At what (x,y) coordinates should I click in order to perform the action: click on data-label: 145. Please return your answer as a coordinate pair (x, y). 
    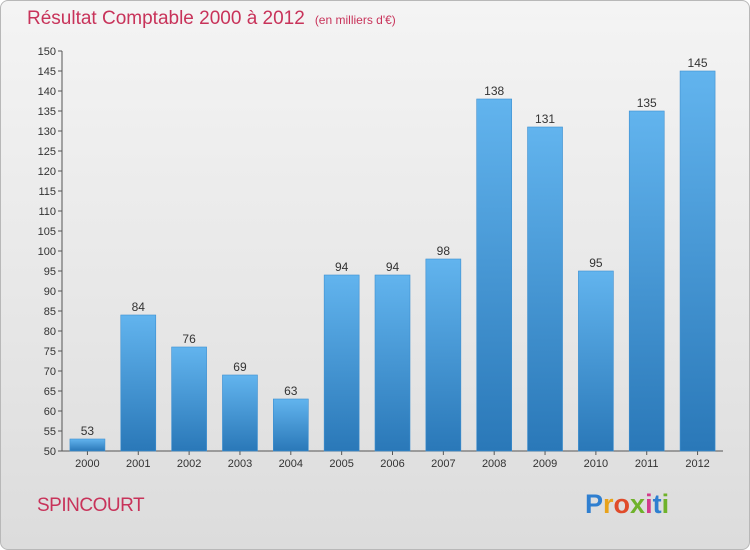
    Looking at the image, I should click on (698, 63).